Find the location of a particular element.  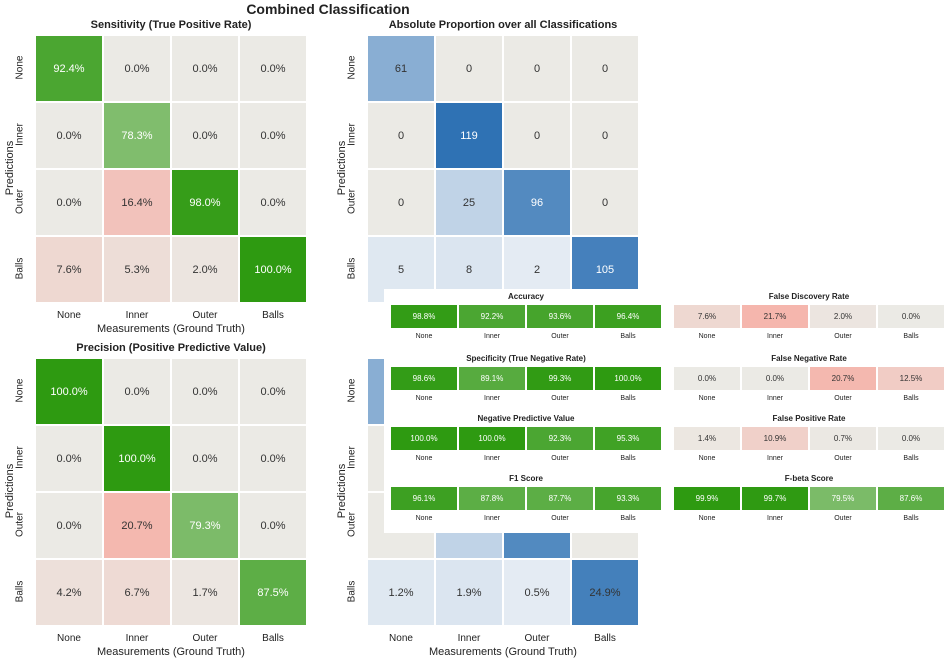

heatmap-cell: 78.3% is located at coordinates (137, 135).